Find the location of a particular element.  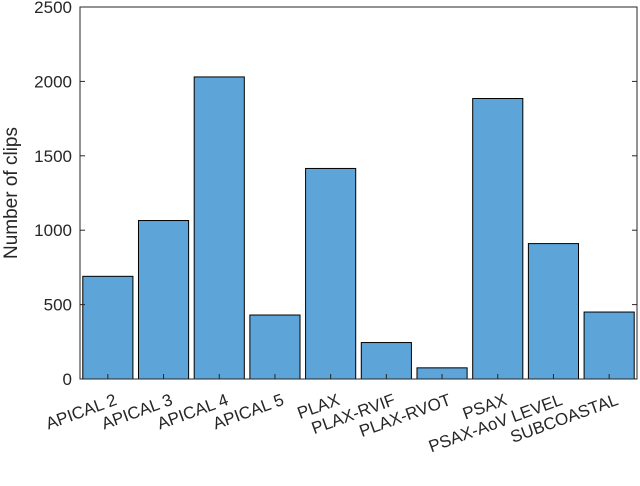

bar-psax-aov-level is located at coordinates (553, 311).